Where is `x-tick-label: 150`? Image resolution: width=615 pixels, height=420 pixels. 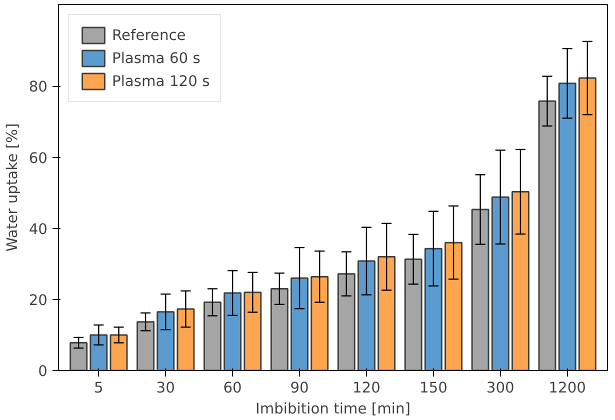
x-tick-label: 150 is located at coordinates (433, 388).